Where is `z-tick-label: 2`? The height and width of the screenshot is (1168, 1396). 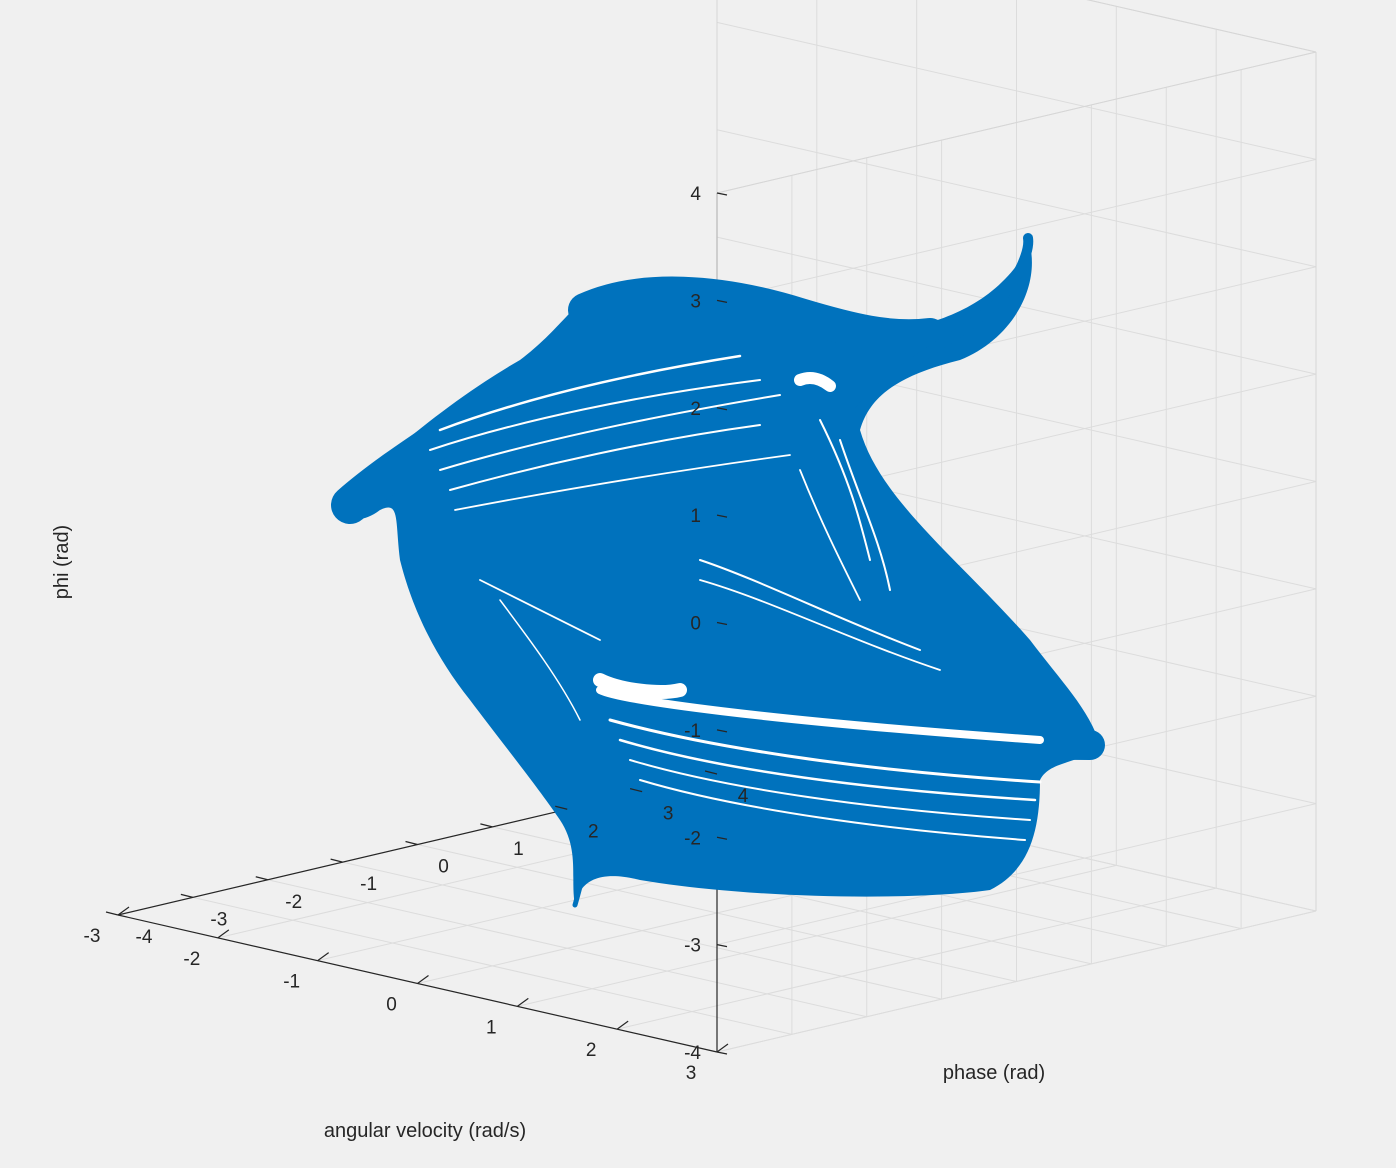
z-tick-label: 2 is located at coordinates (695, 409).